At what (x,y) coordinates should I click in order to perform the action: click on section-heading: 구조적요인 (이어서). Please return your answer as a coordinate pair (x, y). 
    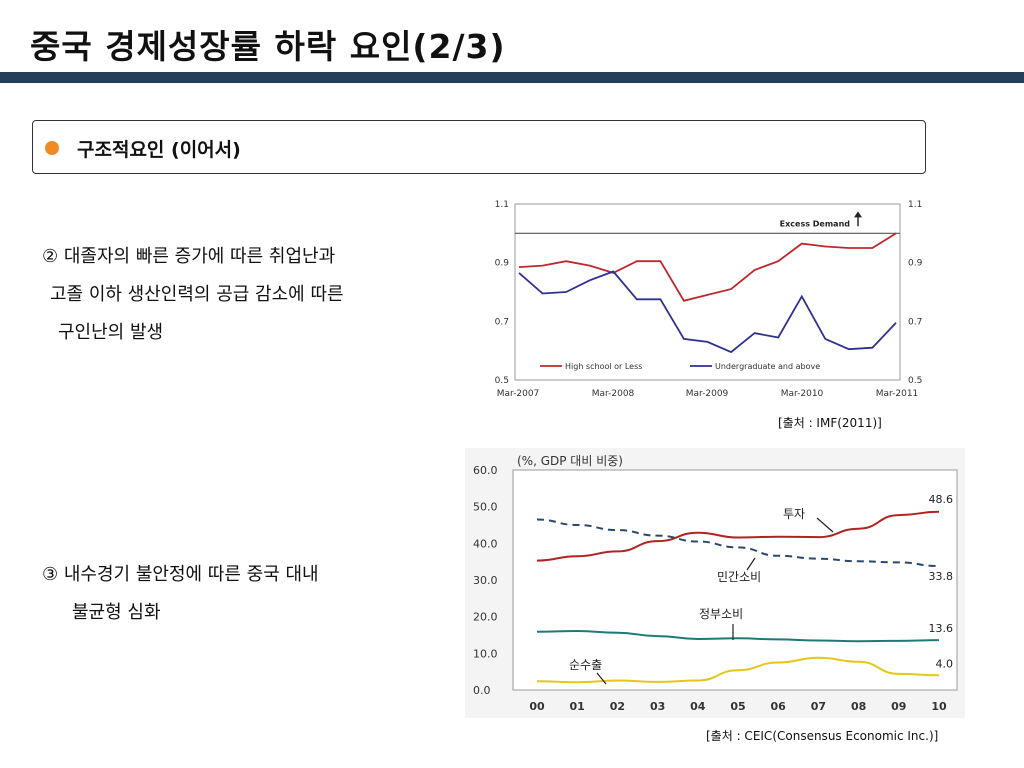
    Looking at the image, I should click on (159, 150).